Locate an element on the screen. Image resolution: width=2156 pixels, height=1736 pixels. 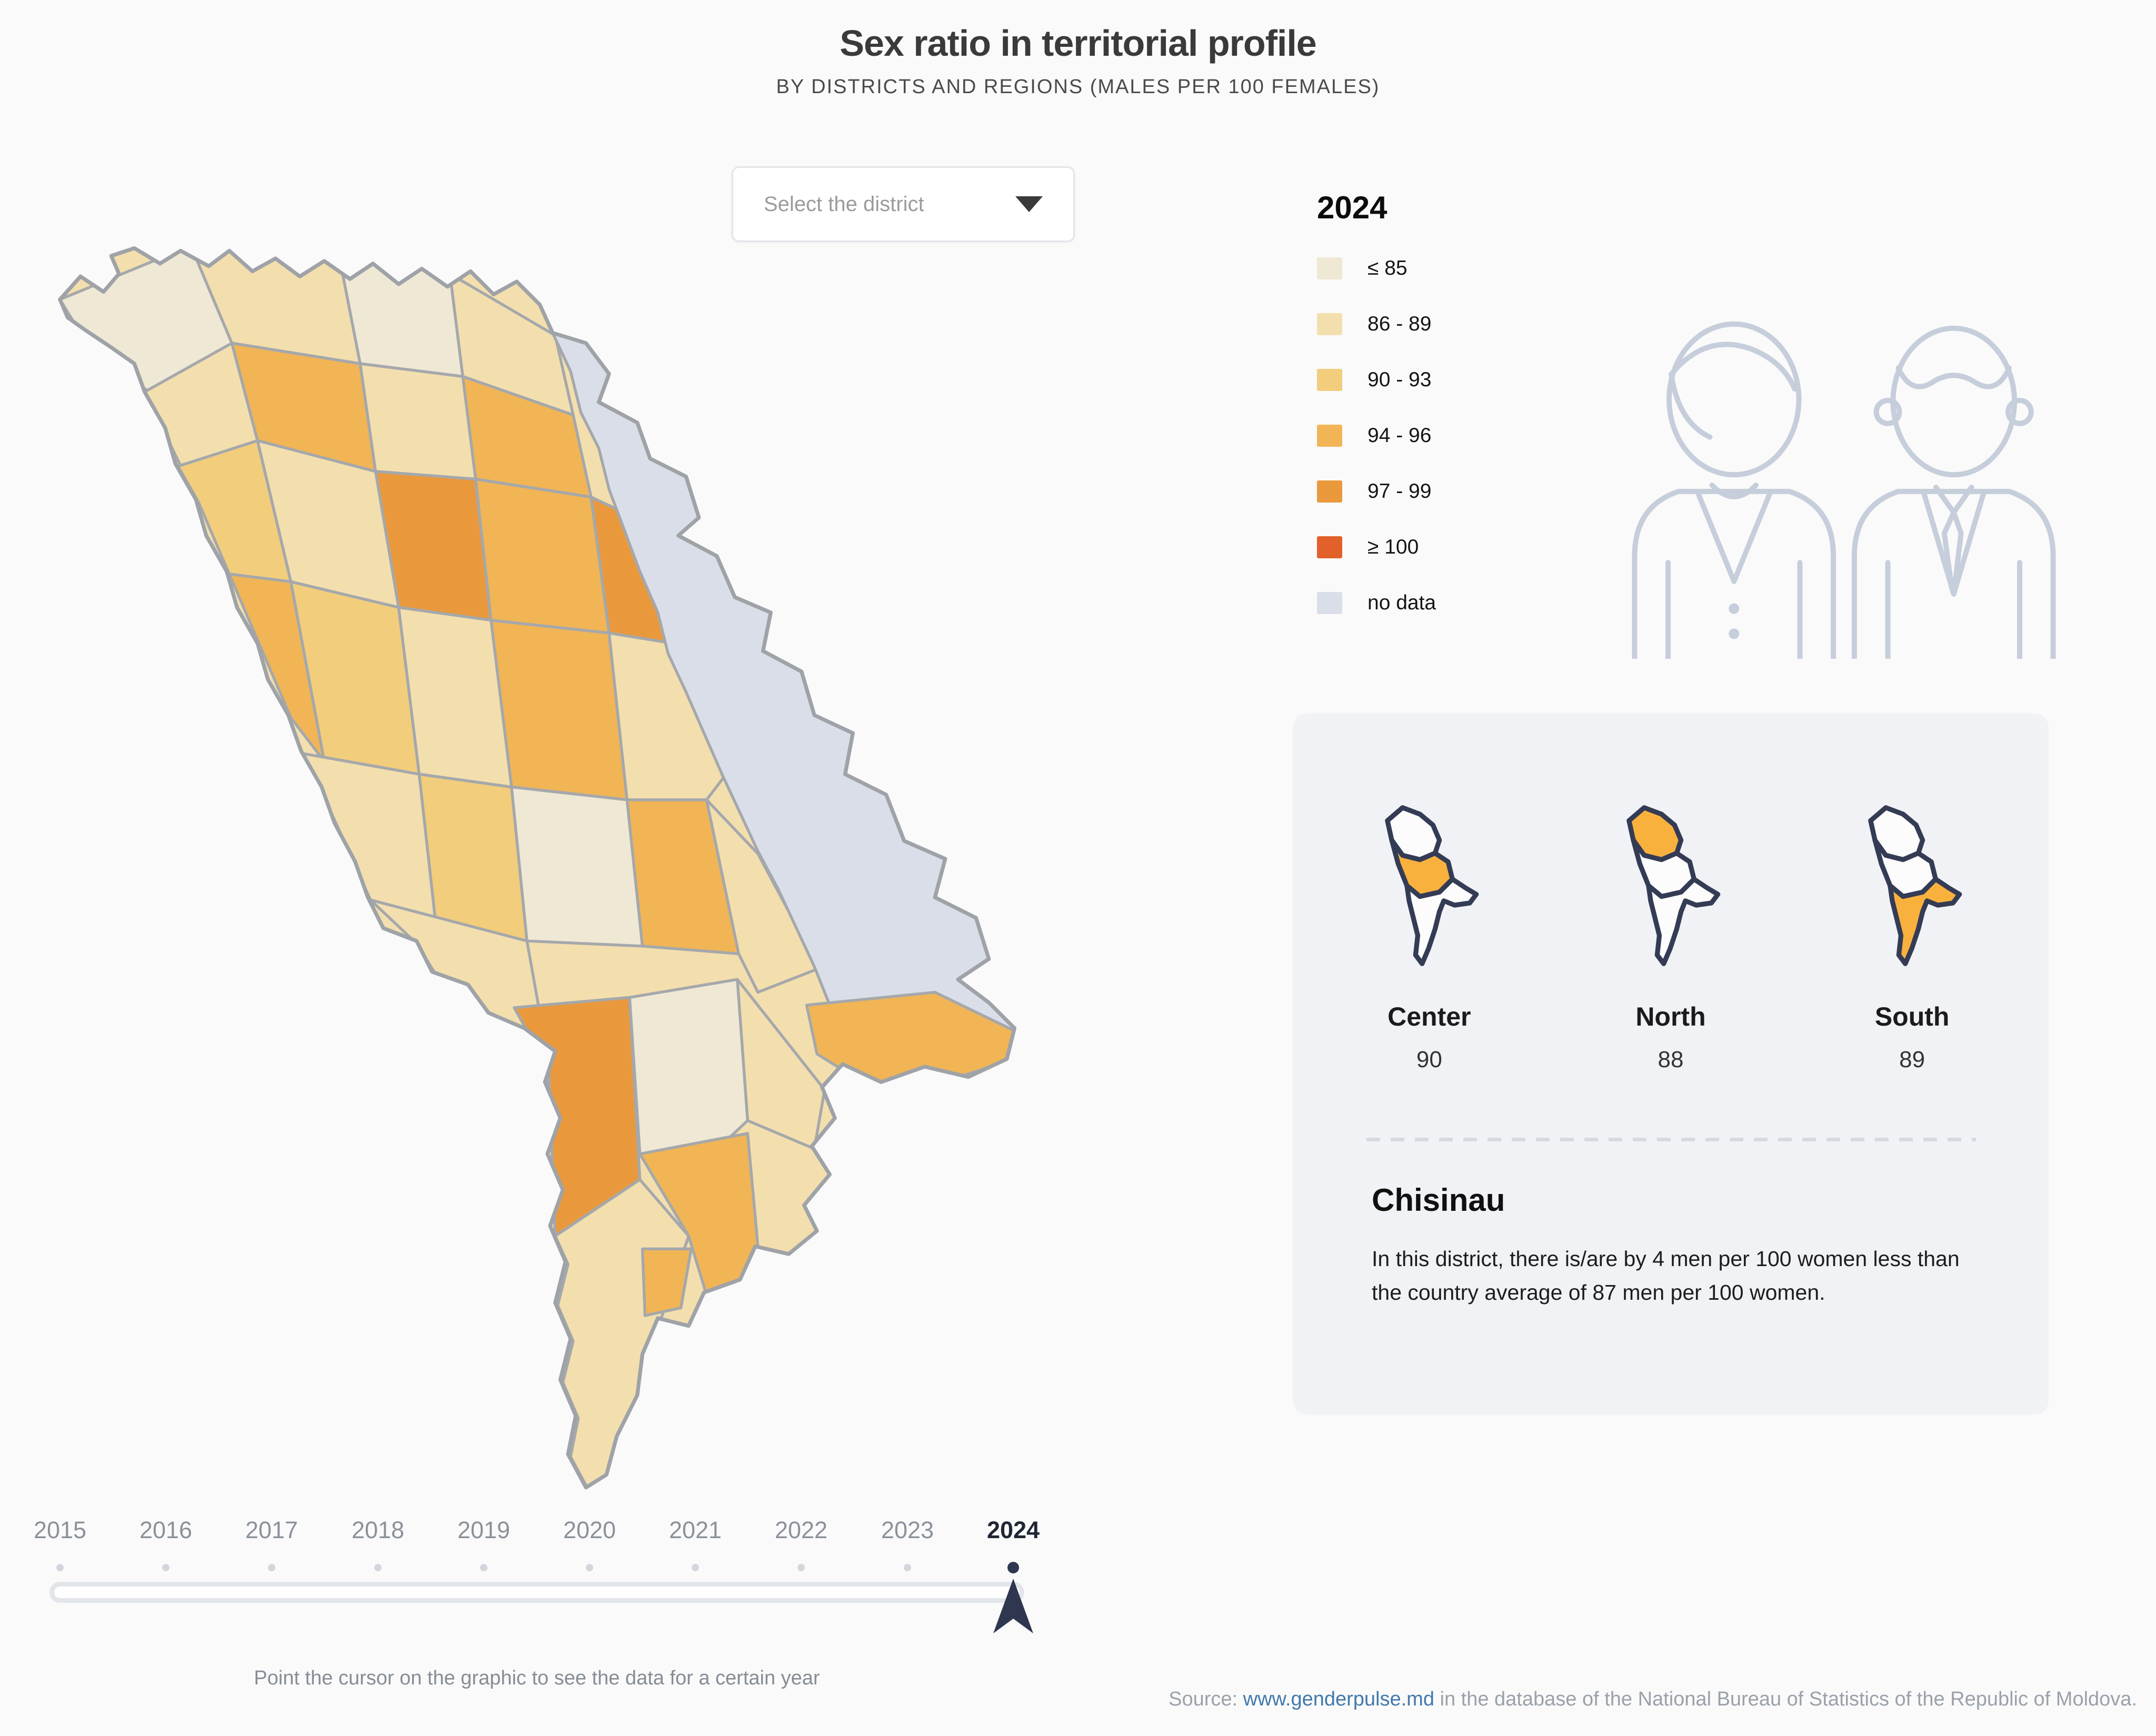
legend-item: ≥ 100 is located at coordinates (1376, 547).